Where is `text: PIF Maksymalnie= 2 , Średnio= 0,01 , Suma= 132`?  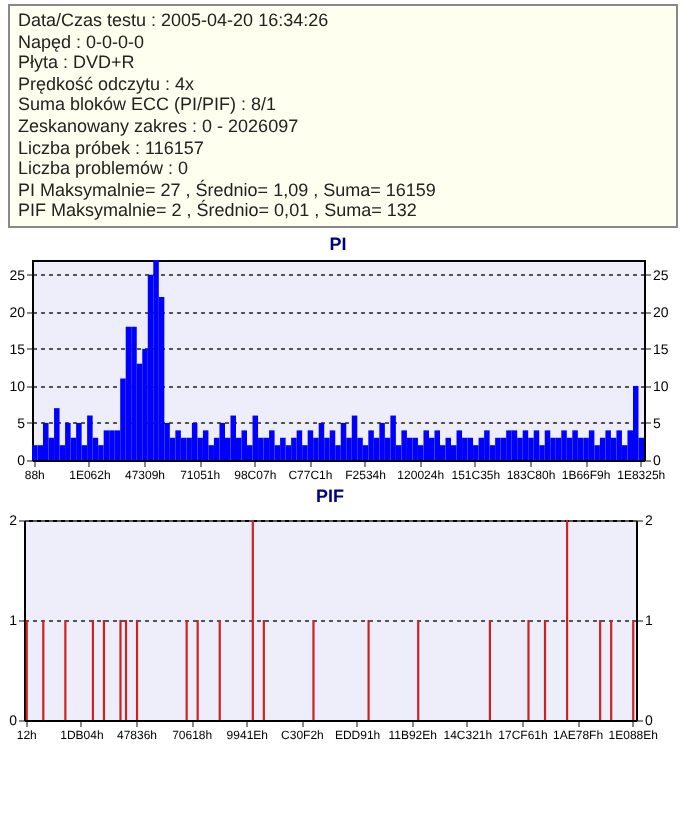
text: PIF Maksymalnie= 2 , Średnio= 0,01 , Suma= 132 is located at coordinates (218, 211).